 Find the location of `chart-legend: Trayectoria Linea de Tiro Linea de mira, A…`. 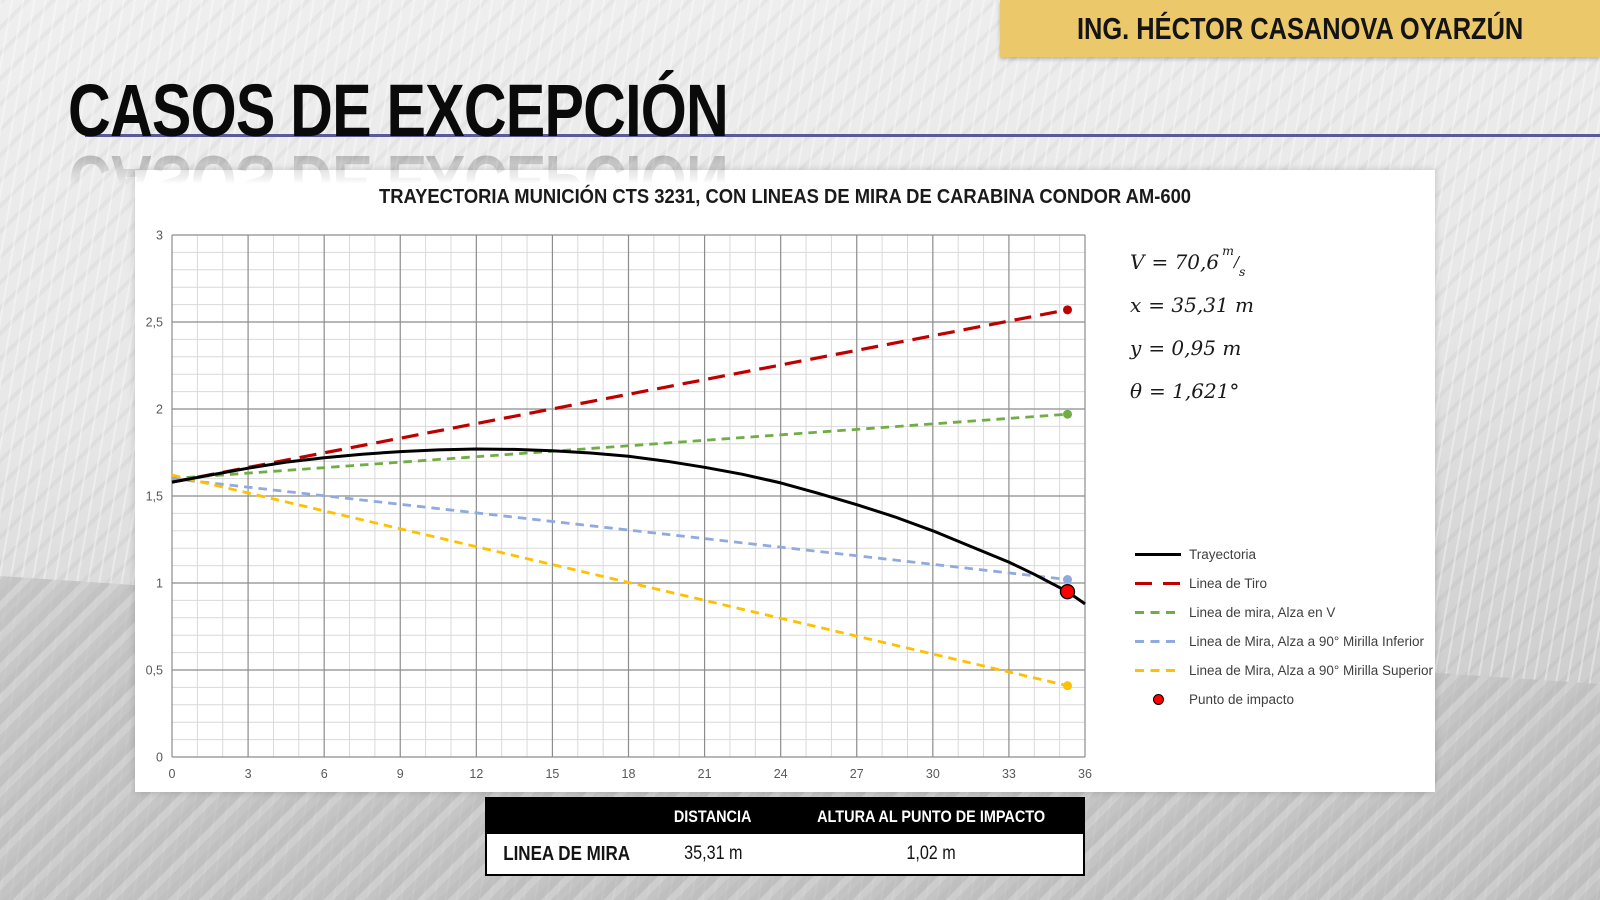

chart-legend: Trayectoria Linea de Tiro Linea de mira, A… is located at coordinates (1284, 626).